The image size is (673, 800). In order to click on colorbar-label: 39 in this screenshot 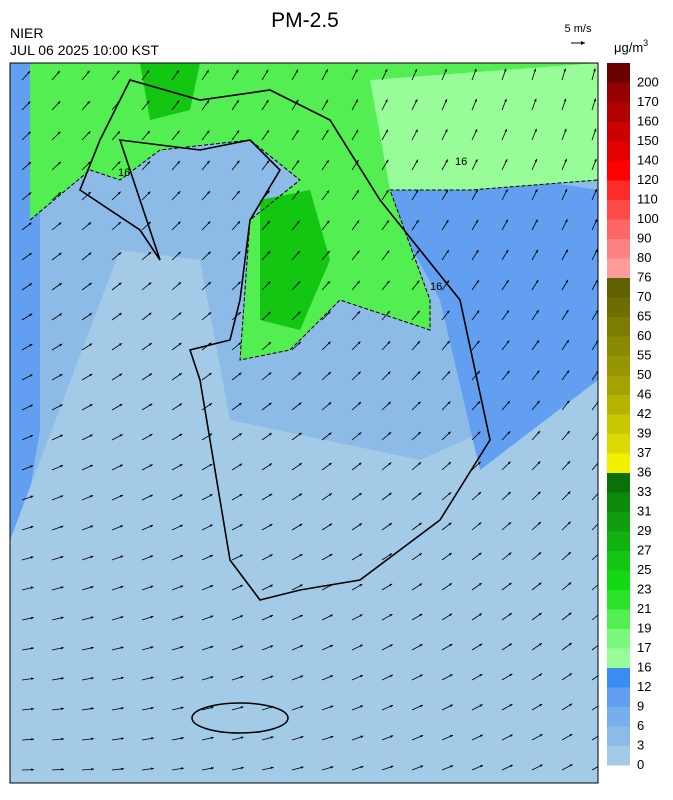, I will do `click(644, 433)`.